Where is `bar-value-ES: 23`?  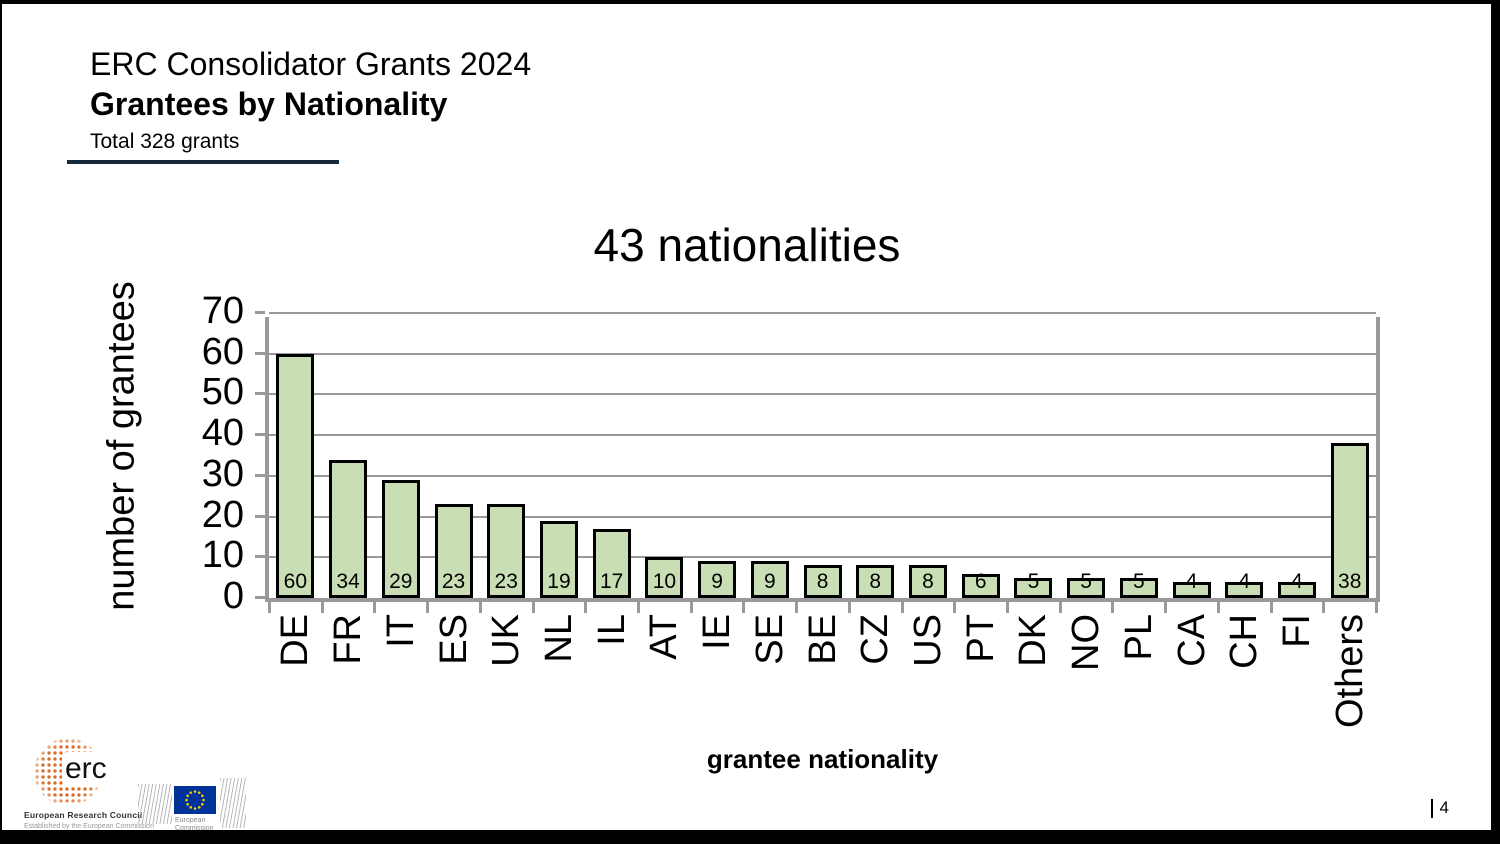 bar-value-ES: 23 is located at coordinates (453, 581).